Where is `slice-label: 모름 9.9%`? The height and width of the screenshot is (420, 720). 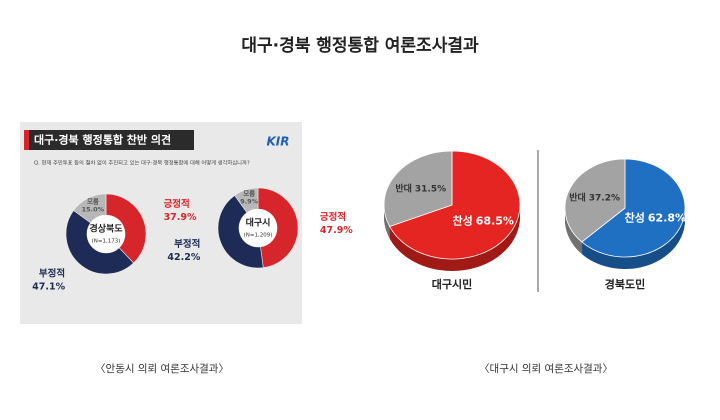
slice-label: 모름 9.9% is located at coordinates (249, 197).